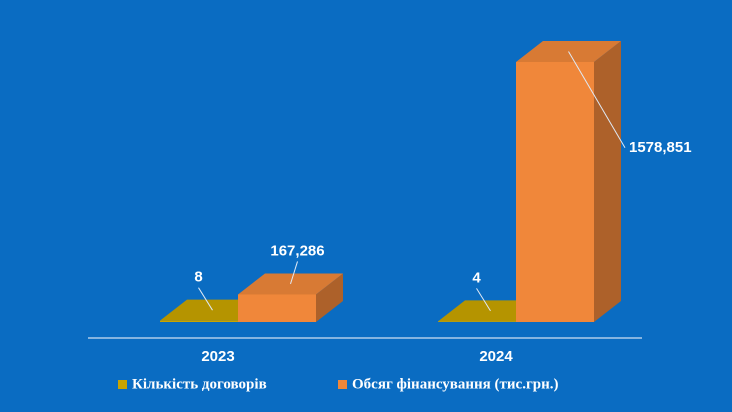  What do you see at coordinates (198, 277) in the screenshot?
I see `data-label: 8` at bounding box center [198, 277].